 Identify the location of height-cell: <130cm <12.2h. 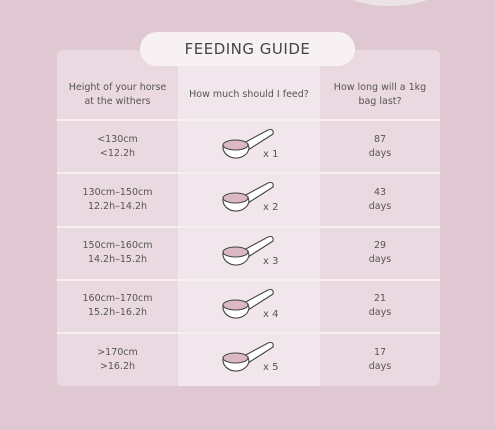
(117, 146).